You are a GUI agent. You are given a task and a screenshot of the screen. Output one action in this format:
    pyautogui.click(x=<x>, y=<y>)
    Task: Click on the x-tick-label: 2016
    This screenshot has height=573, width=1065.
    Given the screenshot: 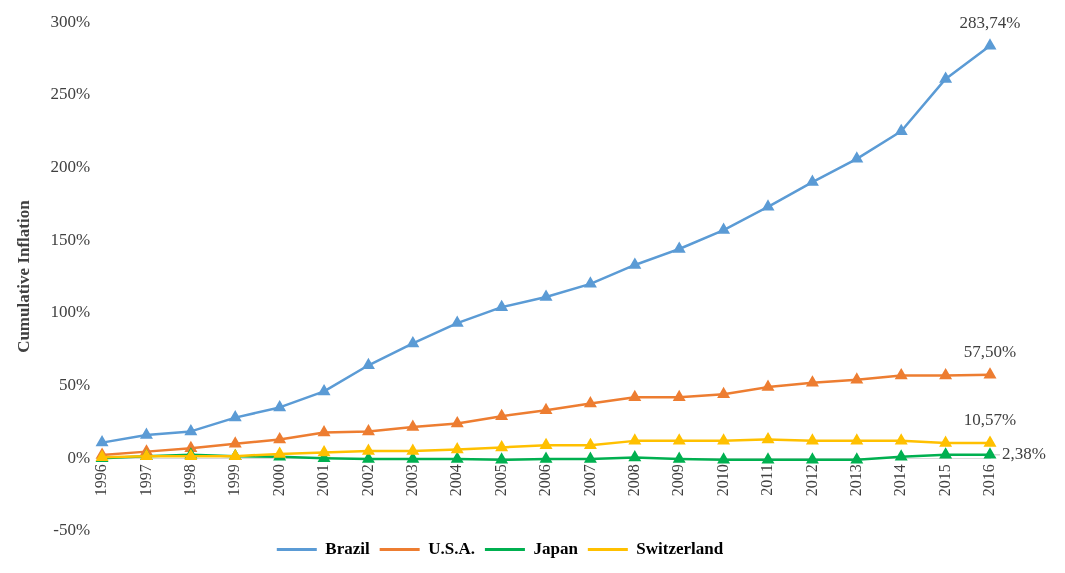 What is the action you would take?
    pyautogui.click(x=989, y=480)
    